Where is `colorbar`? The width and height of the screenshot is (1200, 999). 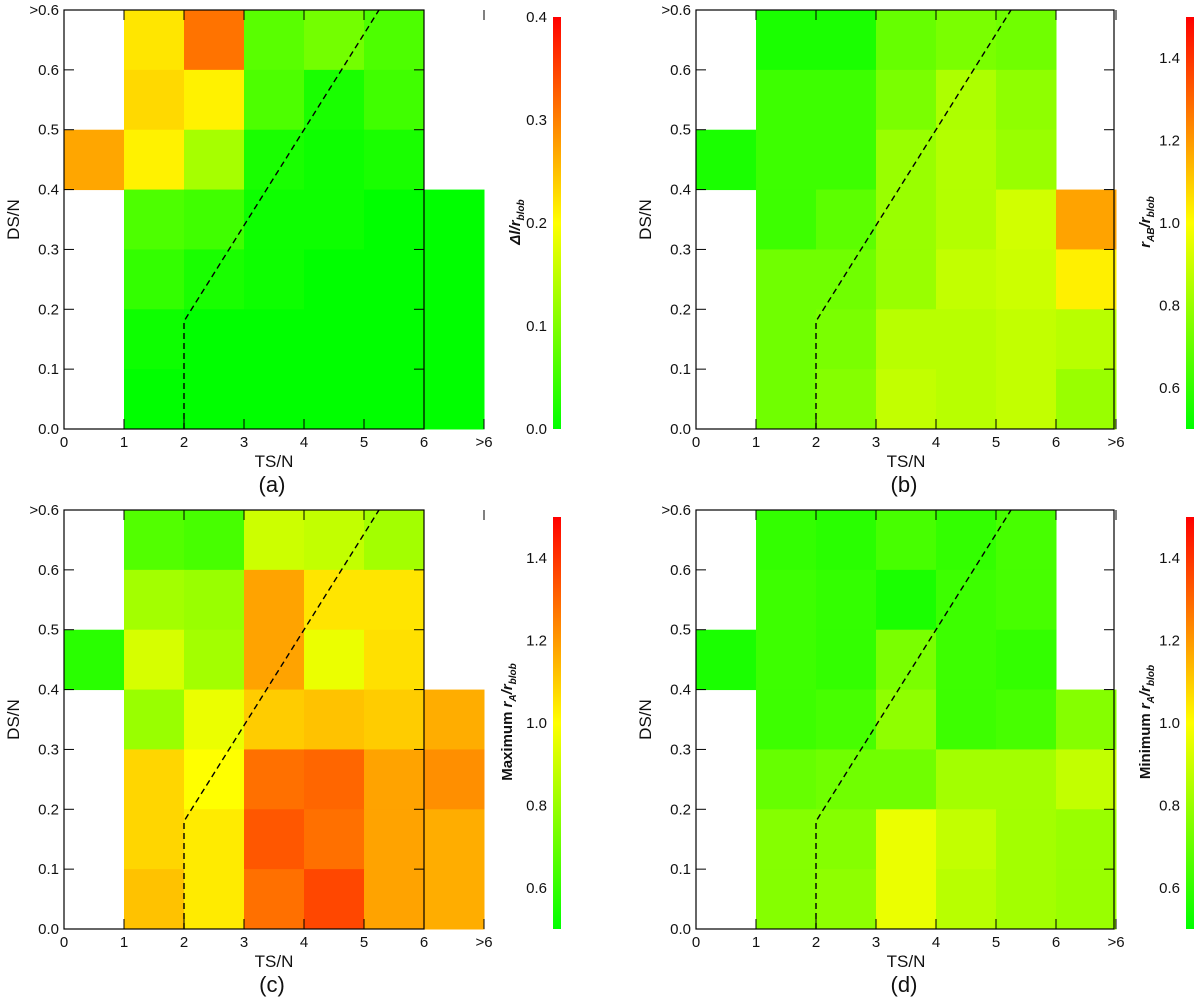 colorbar is located at coordinates (557, 723).